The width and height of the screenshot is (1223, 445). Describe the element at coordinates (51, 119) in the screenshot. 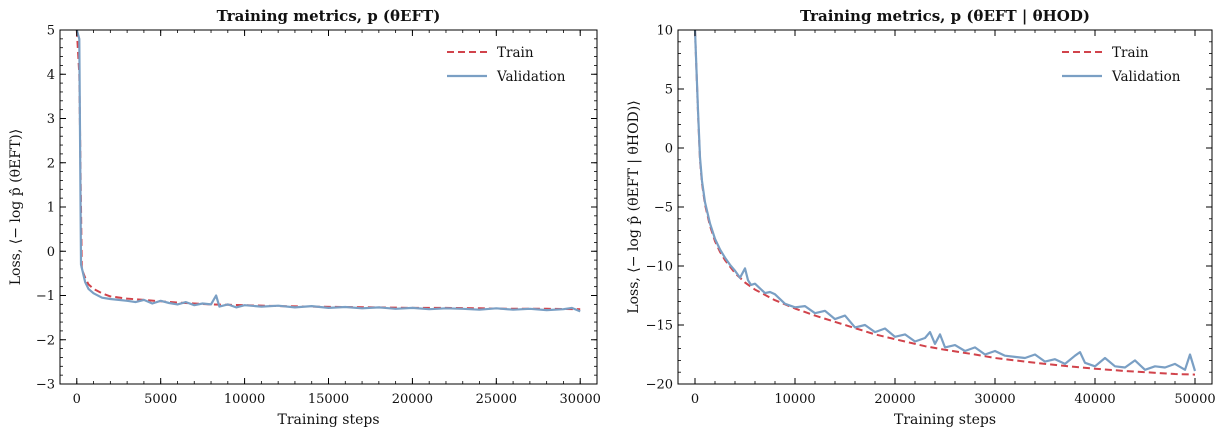

I see `y-tick-label: 3` at that location.